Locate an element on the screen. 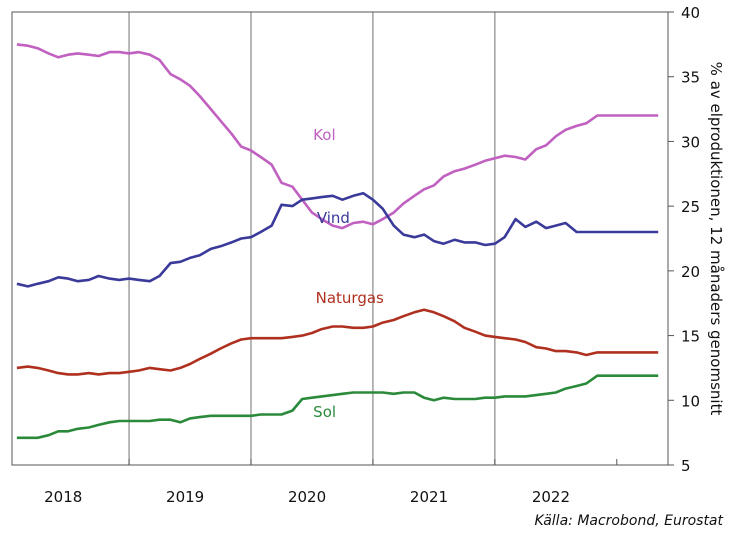 The image size is (731, 535). series-line-sol is located at coordinates (337, 407).